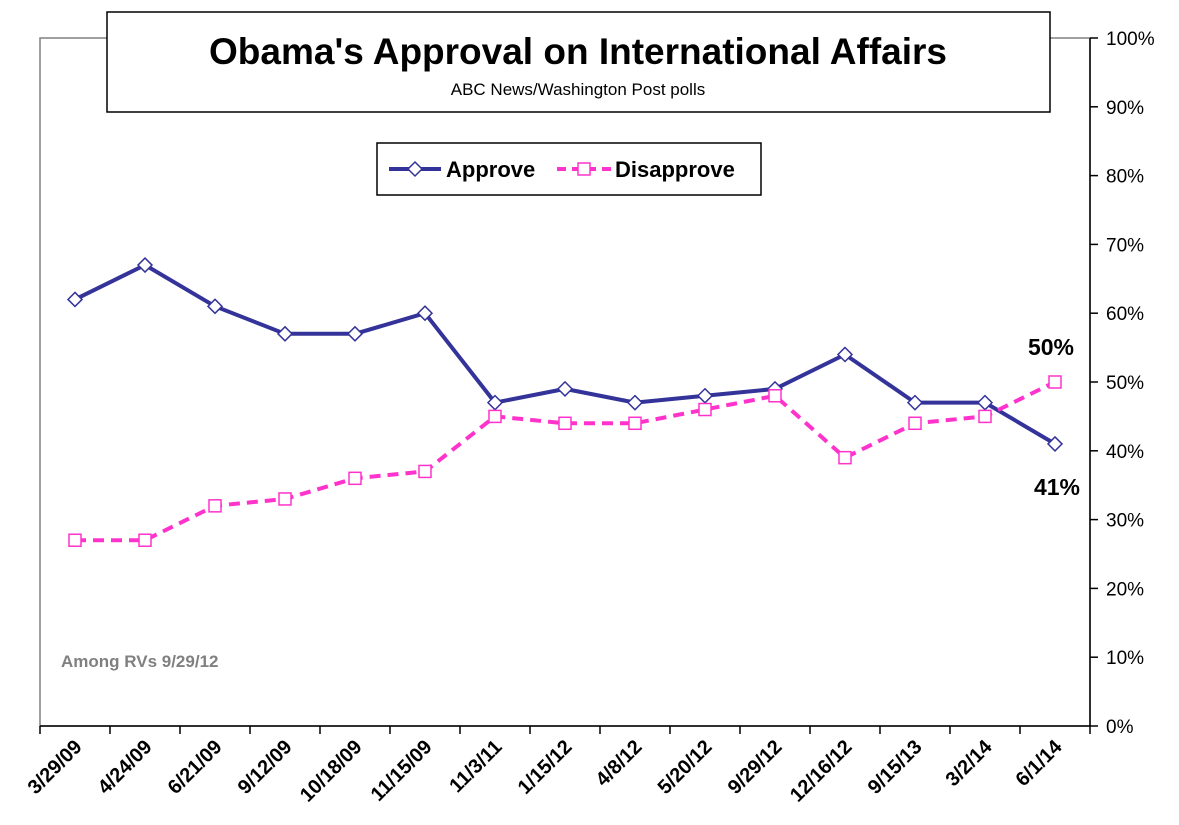 The height and width of the screenshot is (825, 1179). I want to click on chart-subtitle: ABC News/Washington Post polls, so click(578, 89).